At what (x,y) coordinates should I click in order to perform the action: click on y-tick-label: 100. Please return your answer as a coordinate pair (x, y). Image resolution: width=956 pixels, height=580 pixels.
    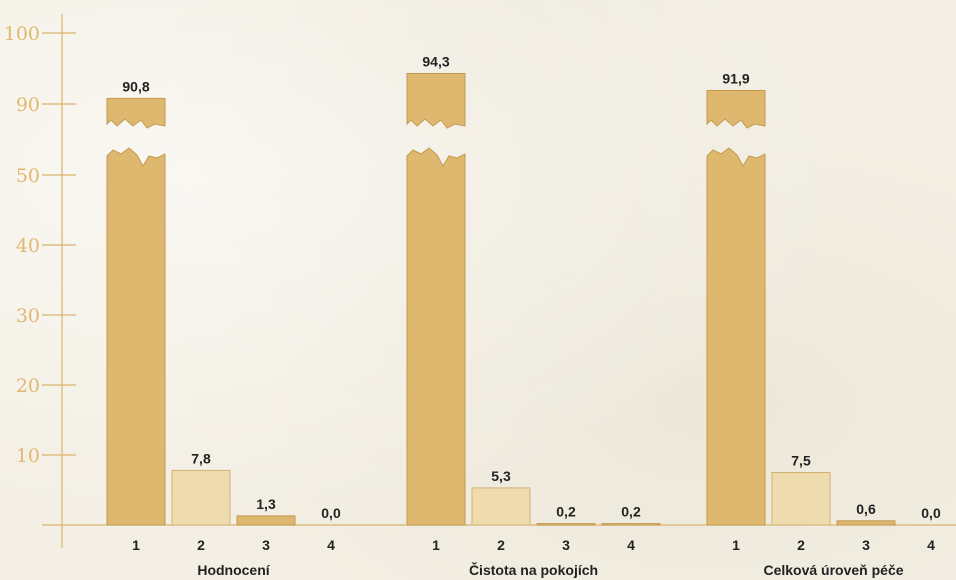
    Looking at the image, I should click on (22, 34).